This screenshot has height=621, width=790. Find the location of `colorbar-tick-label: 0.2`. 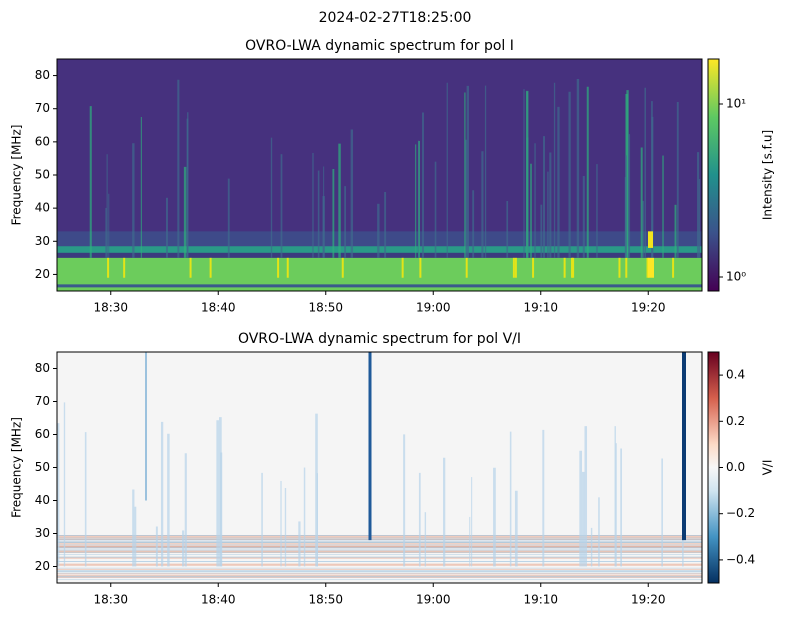

colorbar-tick-label: 0.2 is located at coordinates (735, 421).